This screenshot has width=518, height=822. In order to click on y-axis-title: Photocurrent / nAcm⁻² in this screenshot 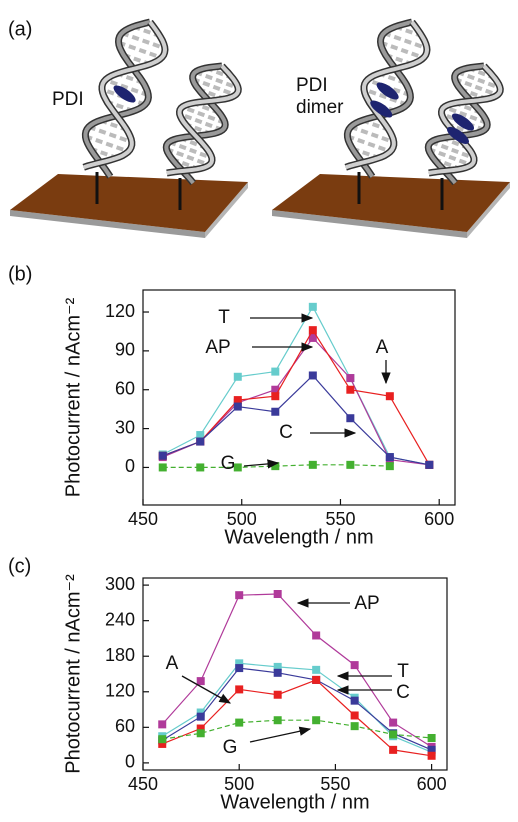, I will do `click(73, 674)`.